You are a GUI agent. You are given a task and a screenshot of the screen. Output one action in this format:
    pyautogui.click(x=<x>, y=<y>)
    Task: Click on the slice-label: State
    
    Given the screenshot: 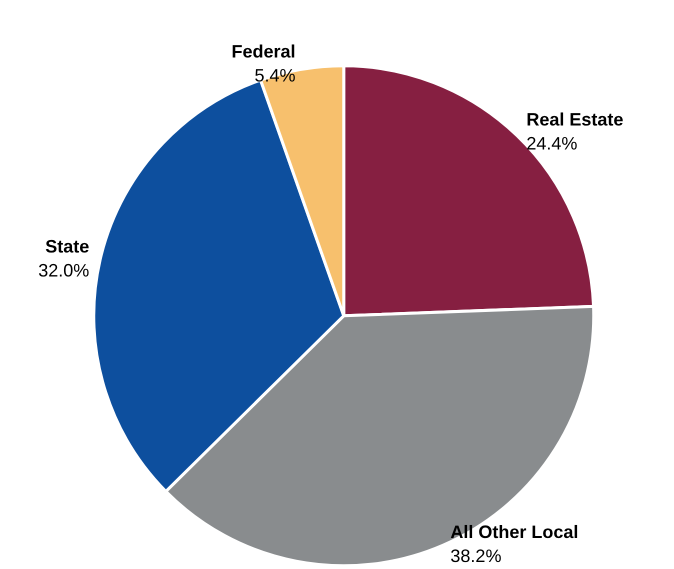 What is the action you would take?
    pyautogui.click(x=67, y=246)
    